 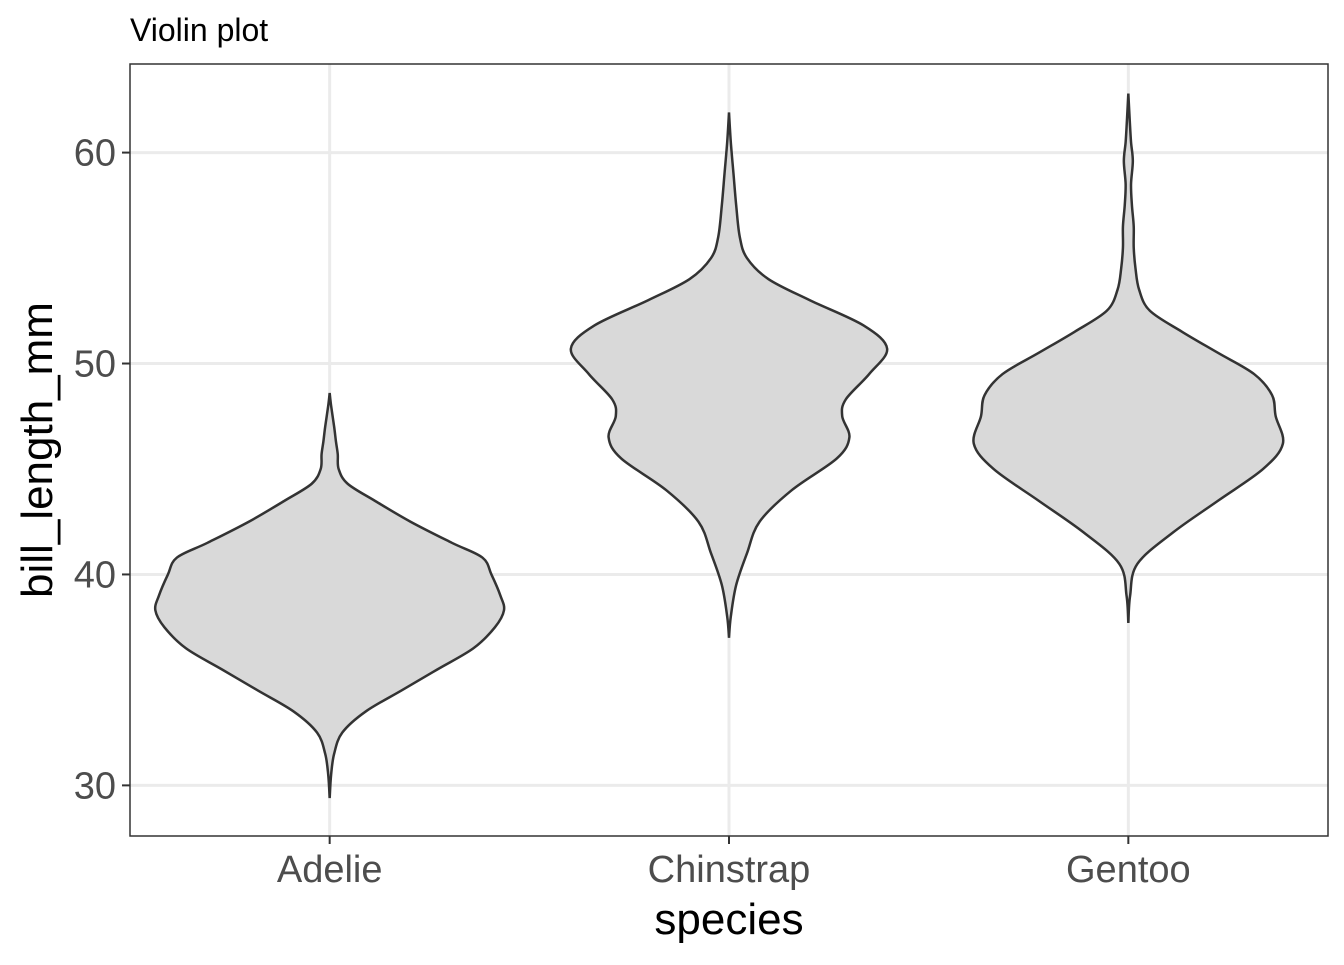 What do you see at coordinates (330, 870) in the screenshot?
I see `x-tick-label: Adelie` at bounding box center [330, 870].